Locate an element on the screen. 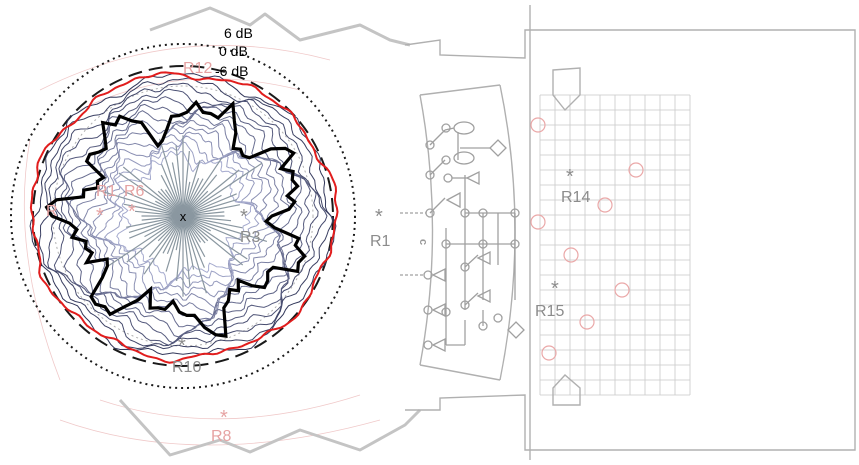 The width and height of the screenshot is (859, 465). receiver-label-r5: R is located at coordinates (52, 211).